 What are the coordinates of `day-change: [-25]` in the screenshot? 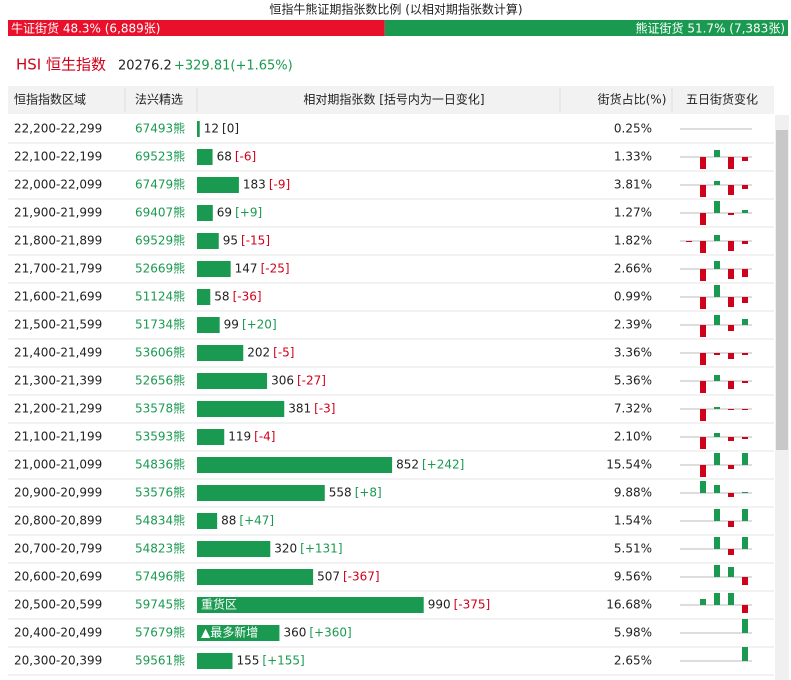 It's located at (275, 269).